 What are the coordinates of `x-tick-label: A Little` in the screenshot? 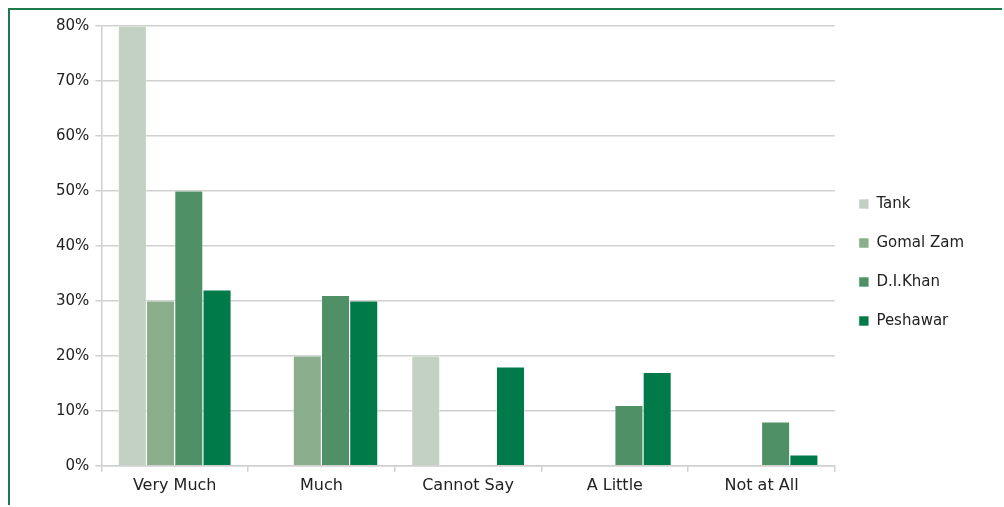 It's located at (614, 484).